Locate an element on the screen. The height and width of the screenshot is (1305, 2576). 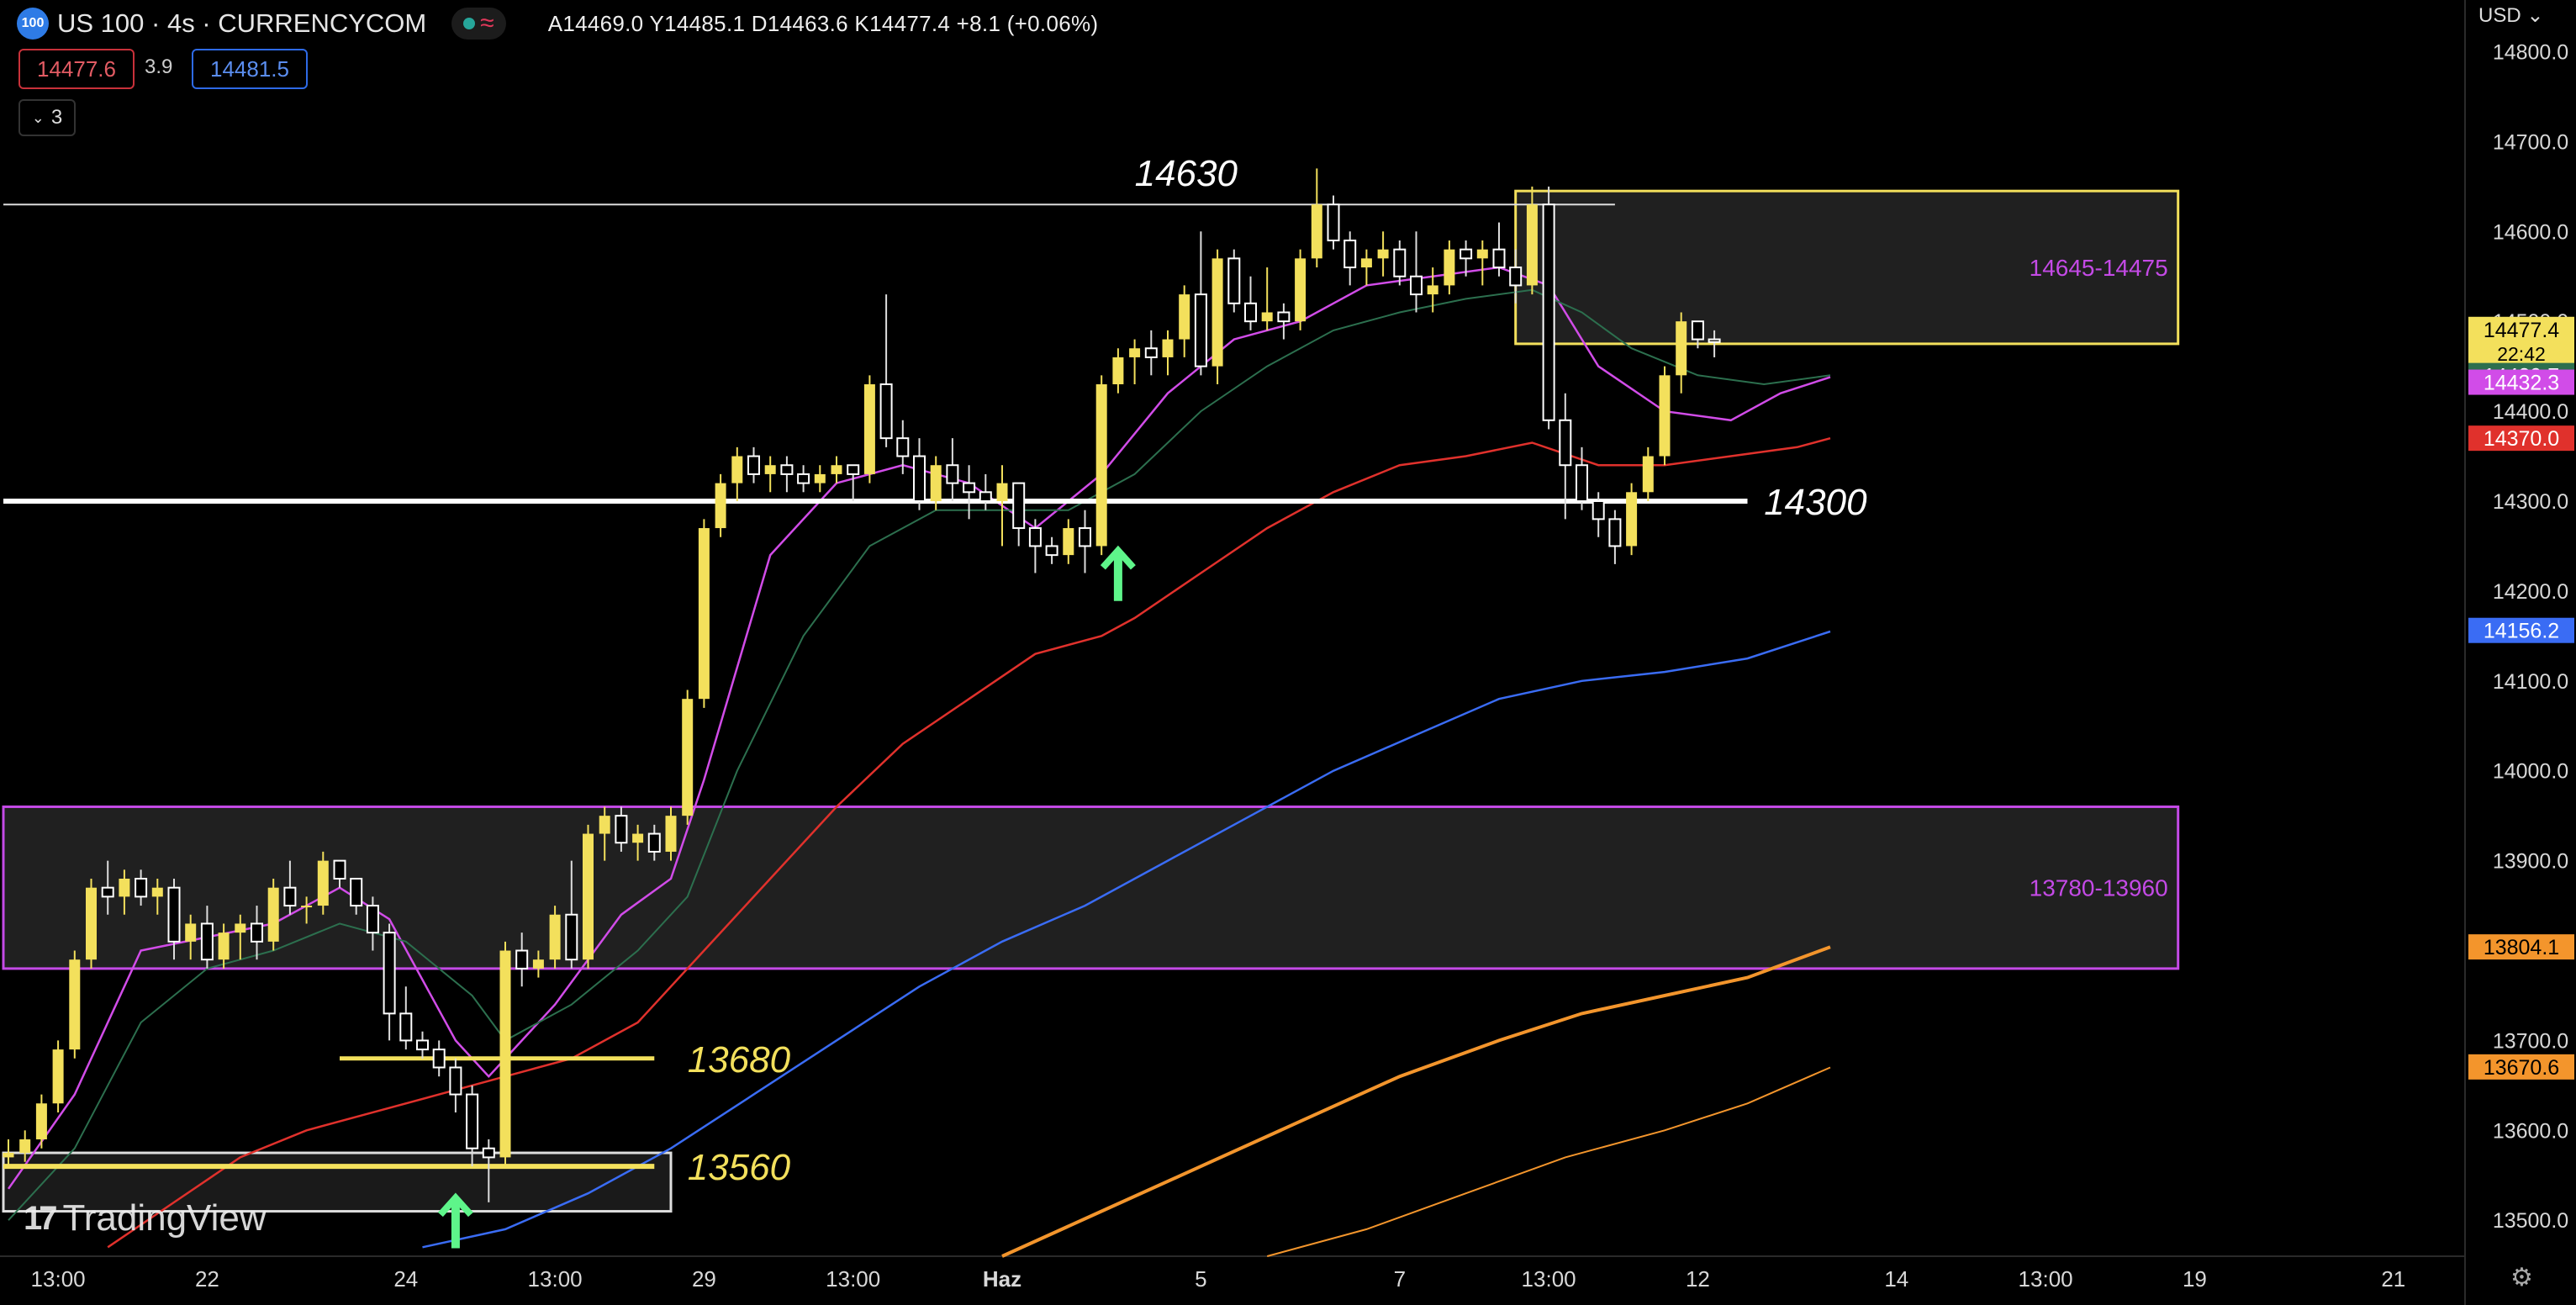
x-tick-label: 13:00 is located at coordinates (59, 1279).